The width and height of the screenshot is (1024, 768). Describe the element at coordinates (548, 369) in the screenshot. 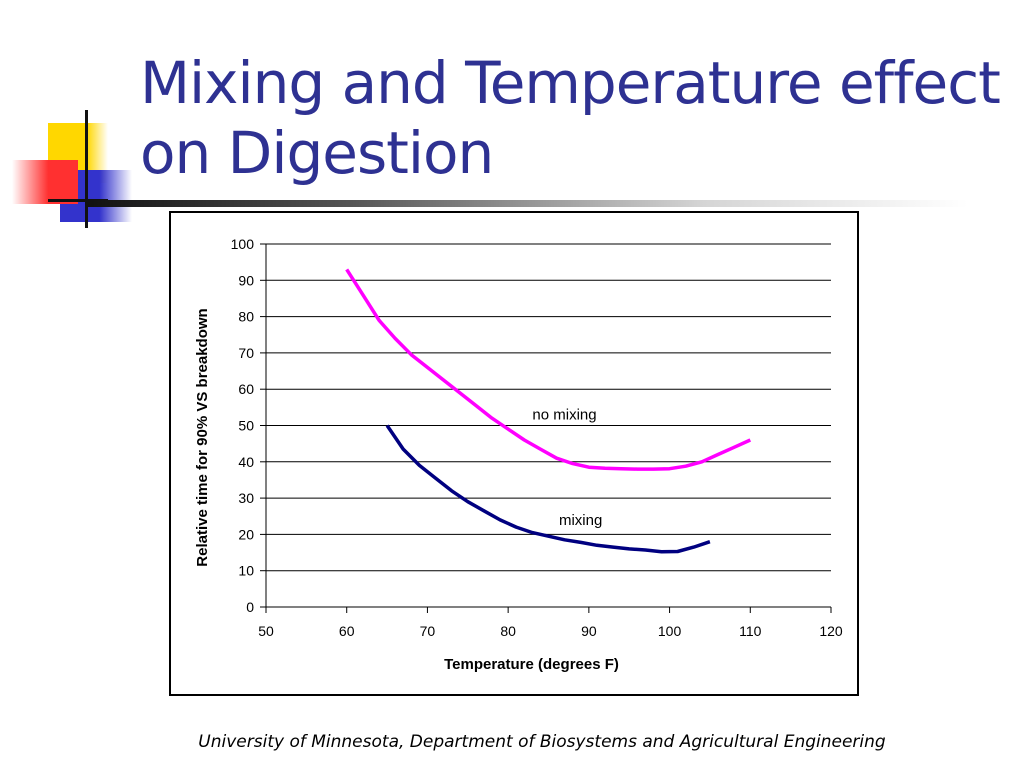

I see `series-line-no-mixing` at that location.